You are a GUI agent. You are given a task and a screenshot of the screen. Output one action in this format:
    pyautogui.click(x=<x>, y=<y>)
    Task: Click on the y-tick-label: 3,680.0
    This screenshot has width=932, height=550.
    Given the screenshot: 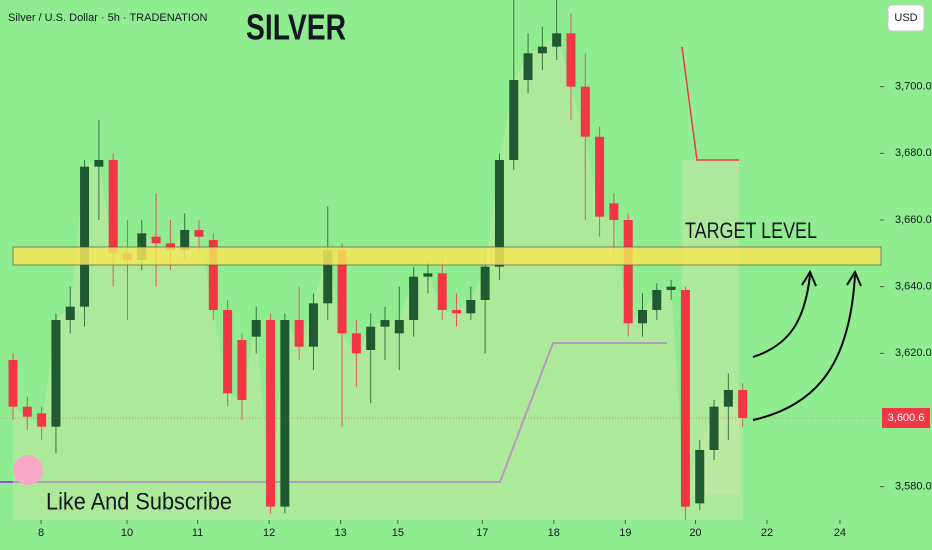 What is the action you would take?
    pyautogui.click(x=913, y=153)
    